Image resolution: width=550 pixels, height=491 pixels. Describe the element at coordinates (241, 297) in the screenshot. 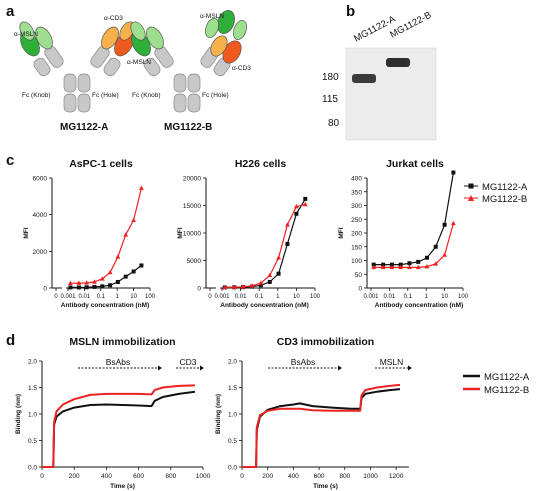

I see `x-tick-label: 0.01` at that location.